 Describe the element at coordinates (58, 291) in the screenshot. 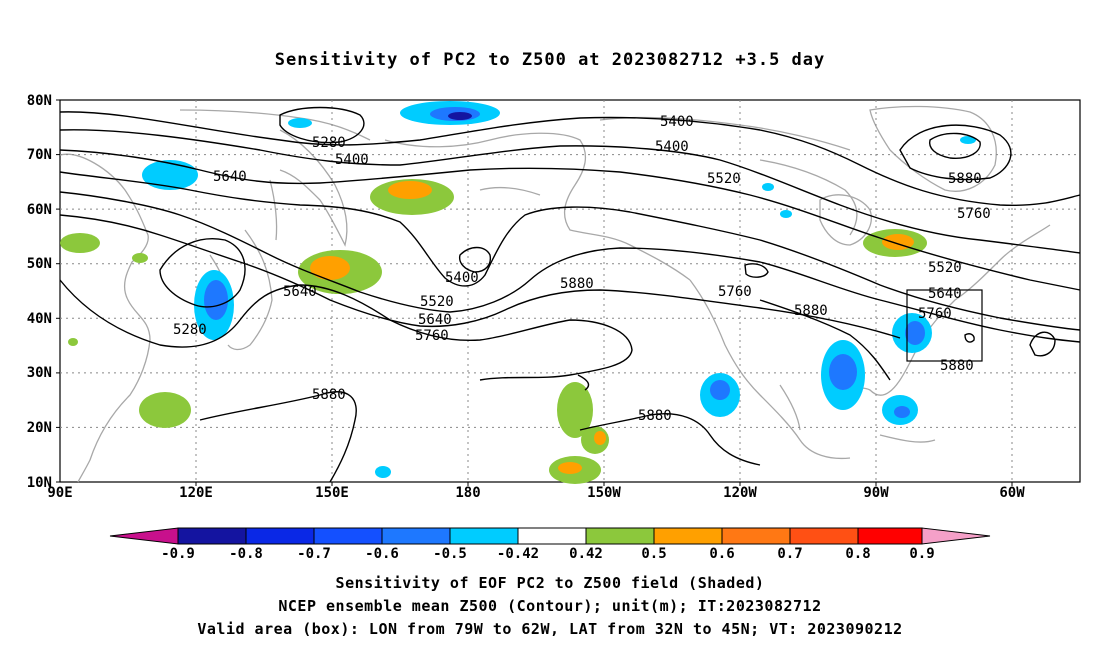

I see `lat-ticks` at that location.